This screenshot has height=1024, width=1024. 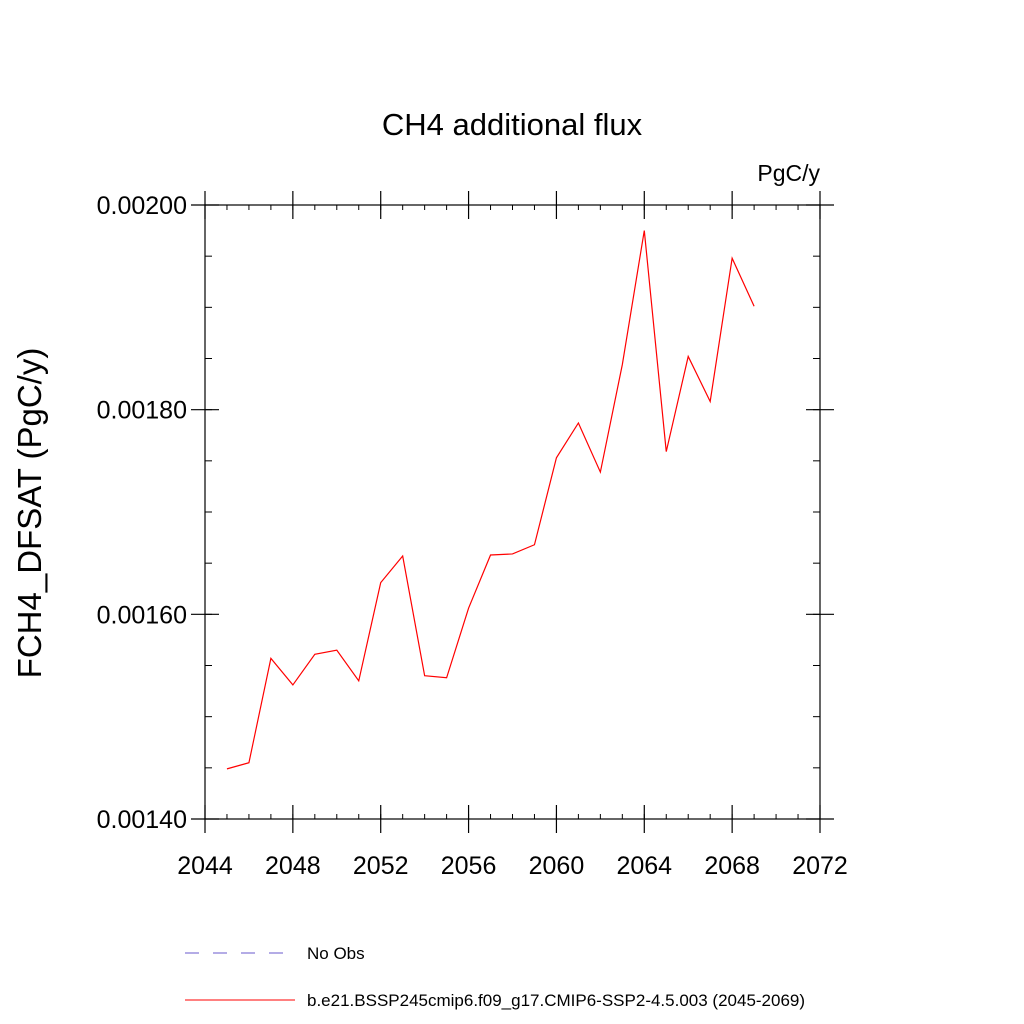 What do you see at coordinates (205, 866) in the screenshot?
I see `x-tick-label: 2044` at bounding box center [205, 866].